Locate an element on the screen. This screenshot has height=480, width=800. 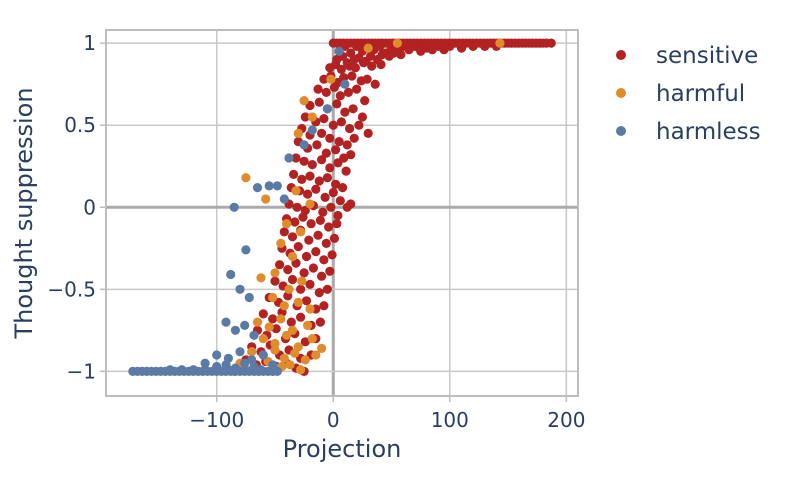
x-tick-label: 200 is located at coordinates (566, 420).